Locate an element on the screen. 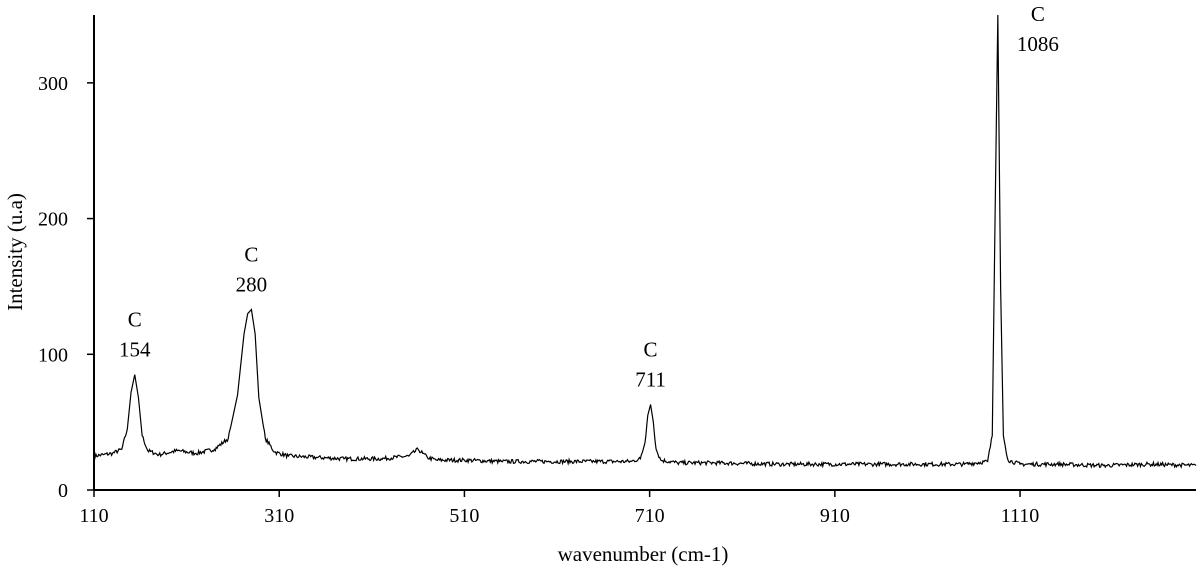  y-tick-label: 200 is located at coordinates (53, 220).